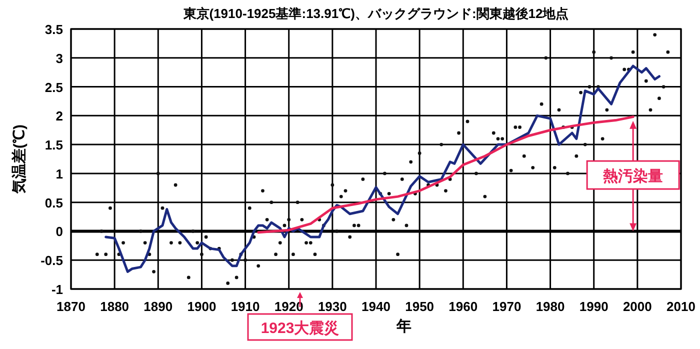 The height and width of the screenshot is (349, 700). What do you see at coordinates (59, 58) in the screenshot?
I see `y-tick-label: 3` at bounding box center [59, 58].